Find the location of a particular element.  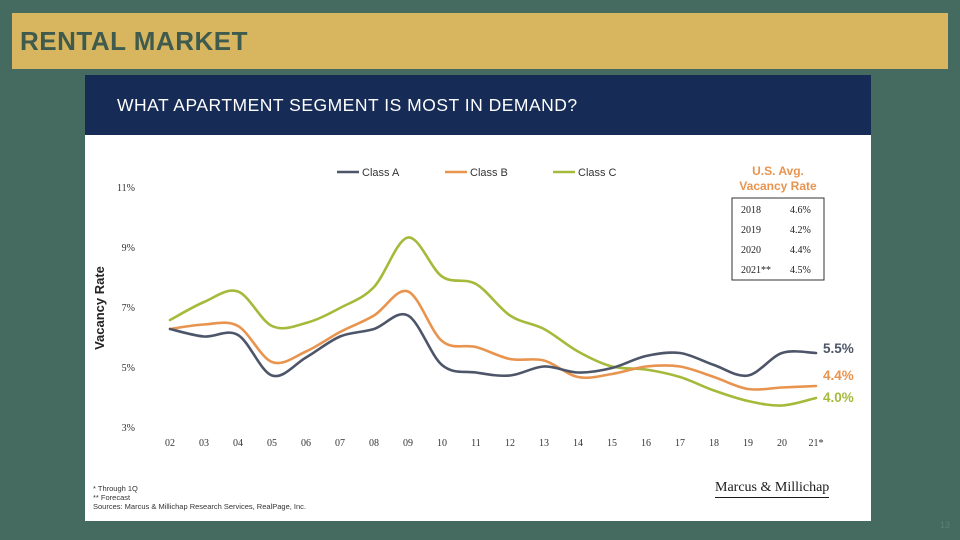

x-tick-label: 11 is located at coordinates (476, 443).